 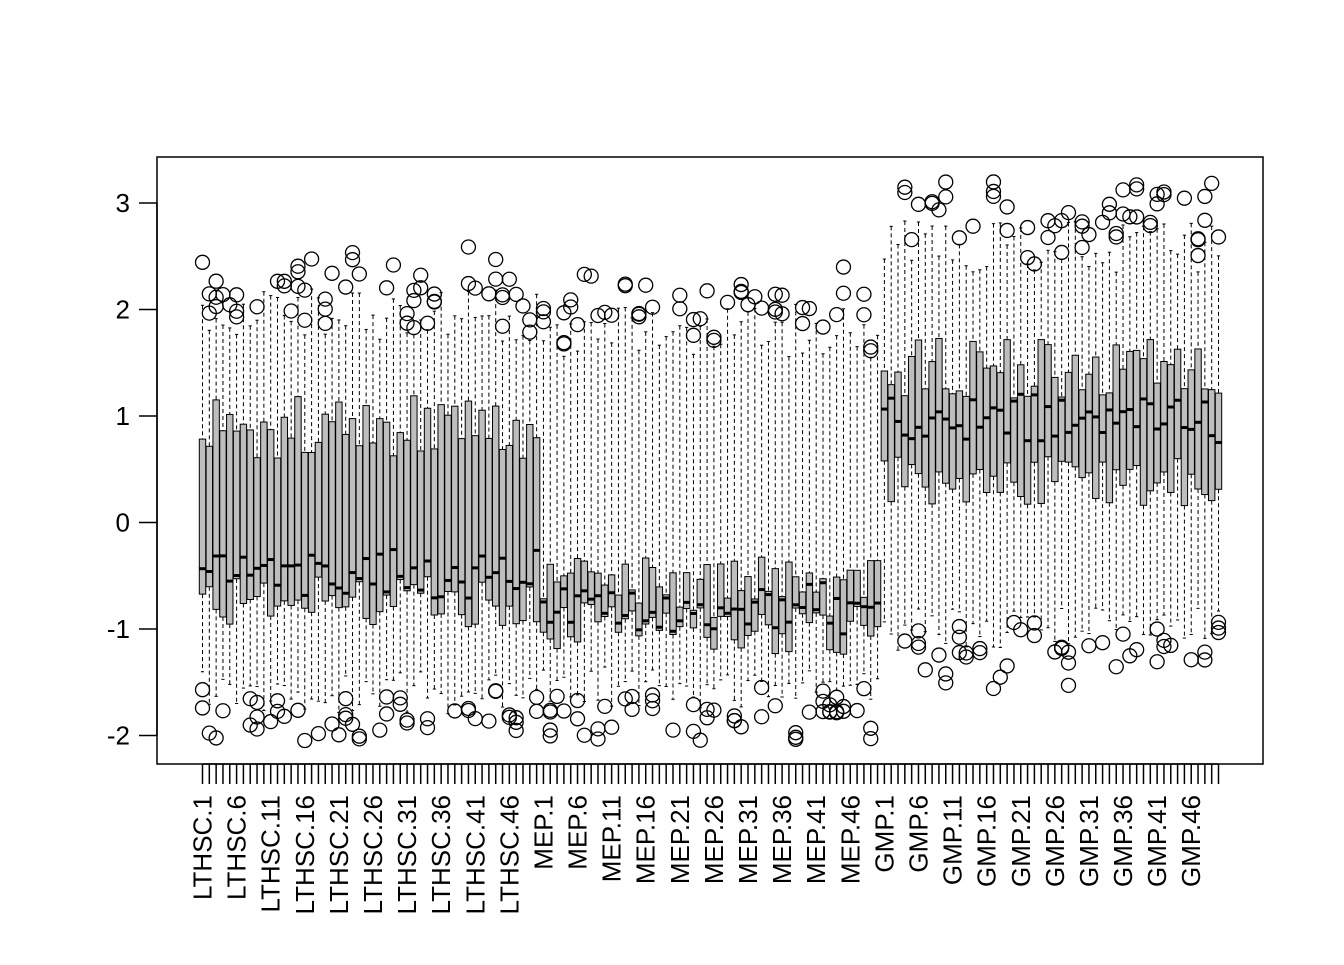 What do you see at coordinates (339, 854) in the screenshot?
I see `x-tick-label: LTHSC.21` at bounding box center [339, 854].